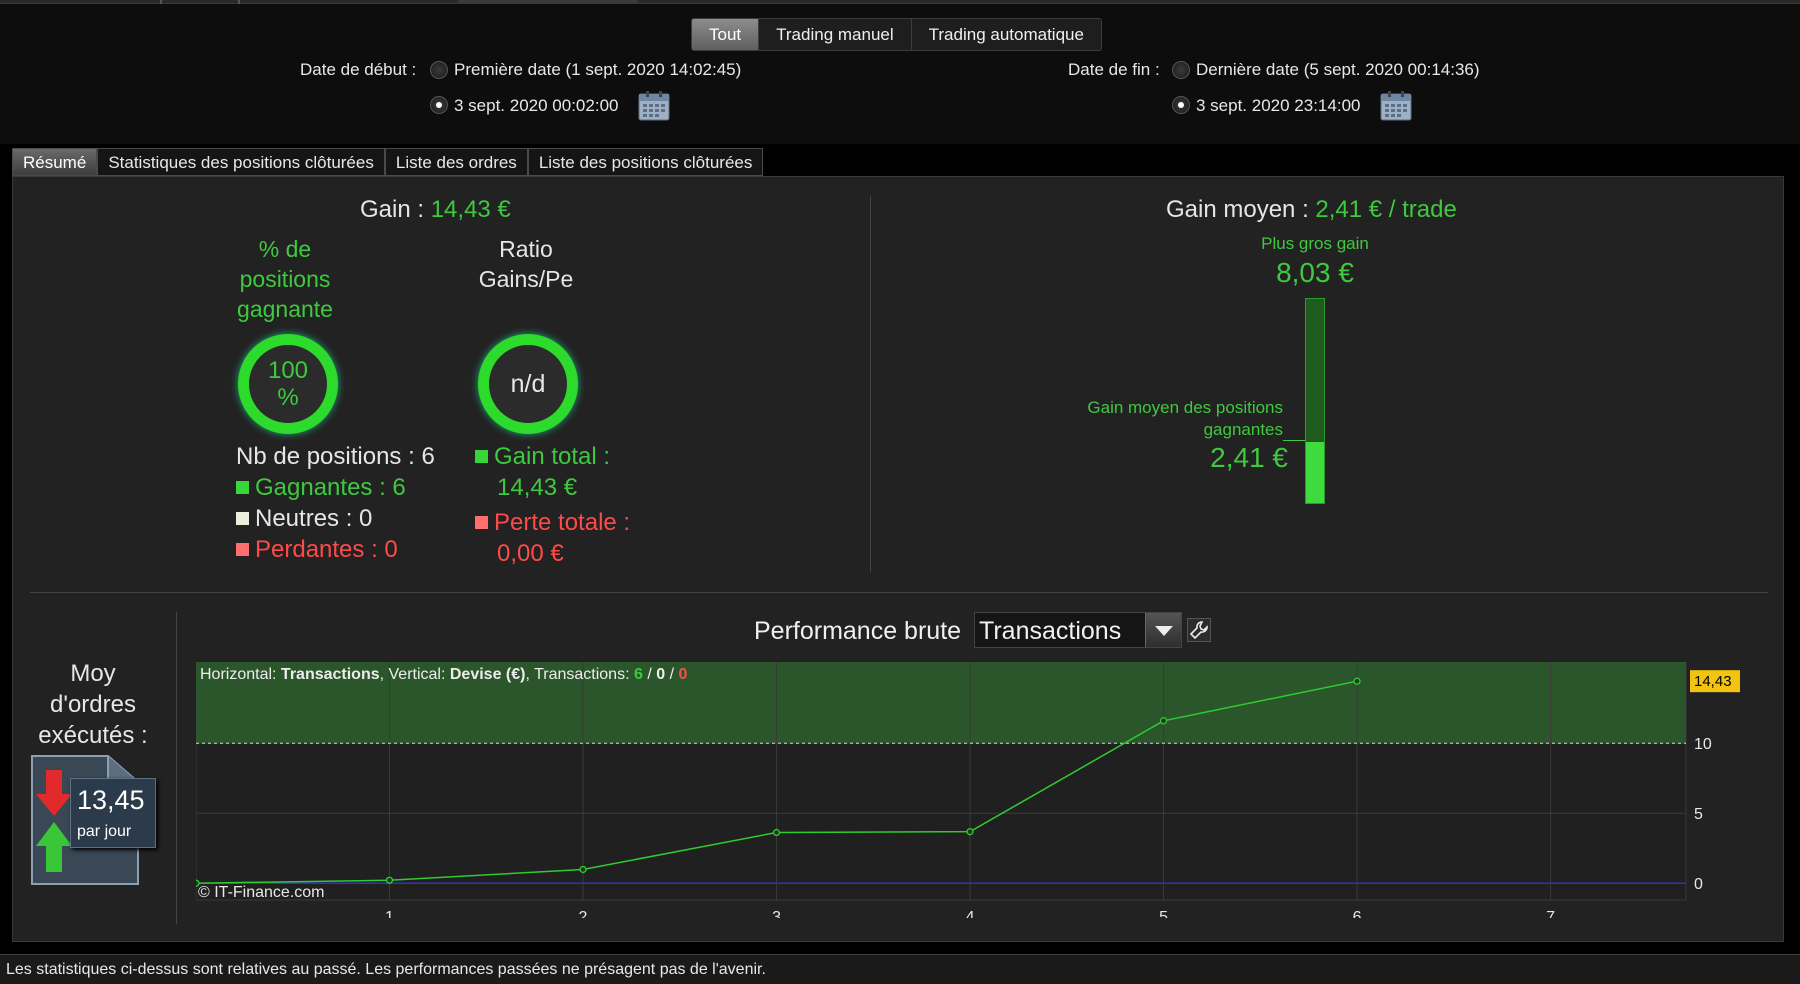 The height and width of the screenshot is (984, 1800). What do you see at coordinates (1181, 105) in the screenshot?
I see `end-custom-date-radio` at bounding box center [1181, 105].